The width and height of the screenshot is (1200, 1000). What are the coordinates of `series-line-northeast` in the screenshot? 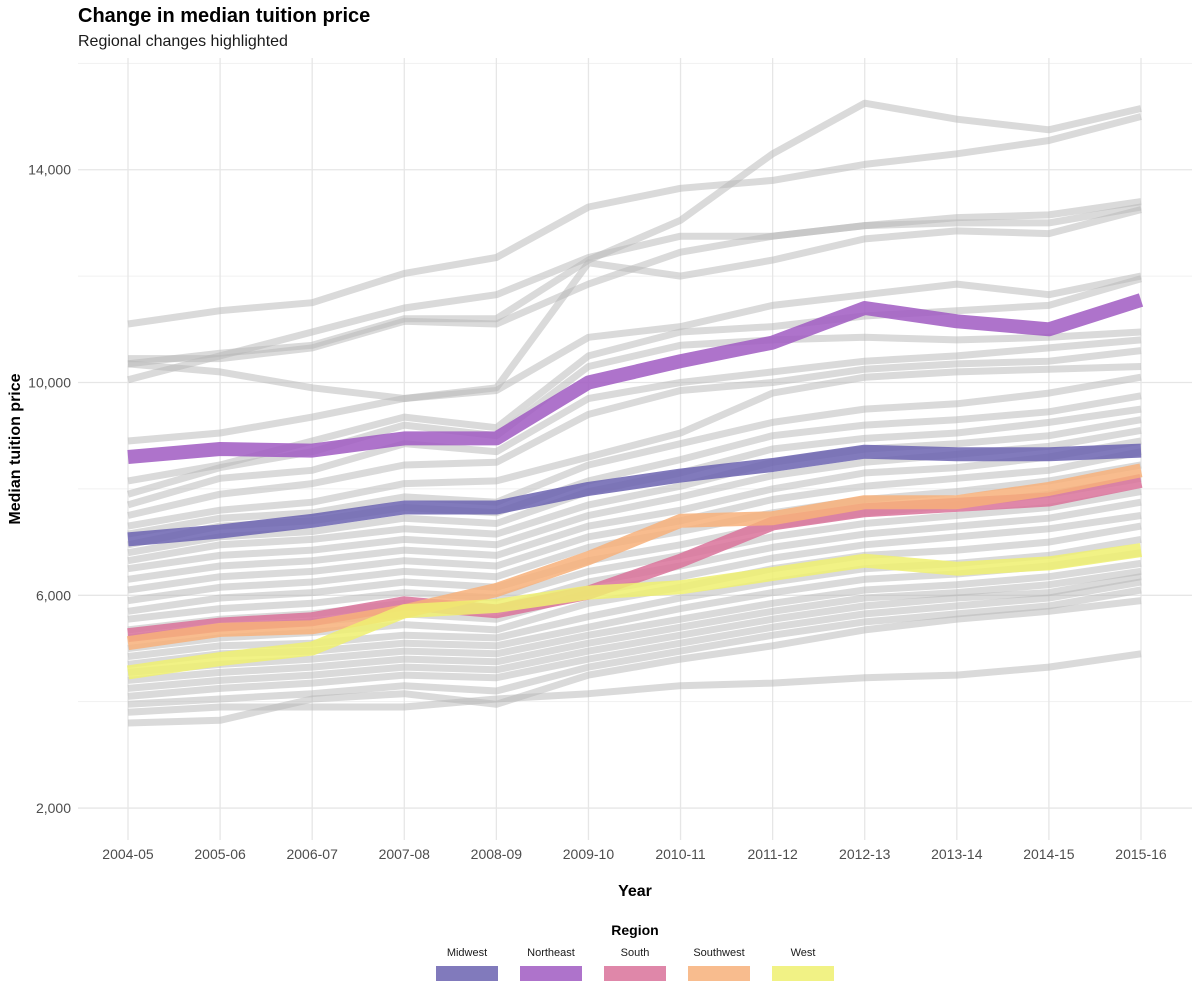 It's located at (635, 378).